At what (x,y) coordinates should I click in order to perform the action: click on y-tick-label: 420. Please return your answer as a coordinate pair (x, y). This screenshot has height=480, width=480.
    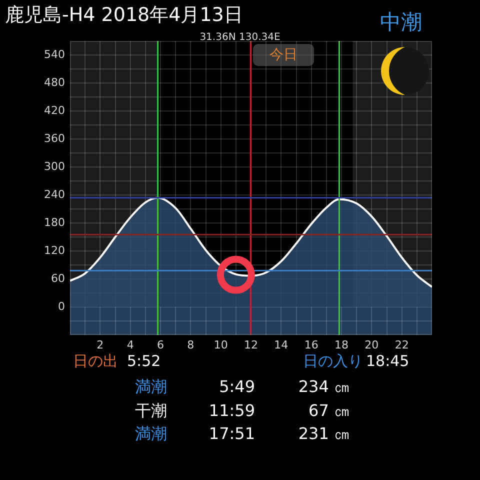
    Looking at the image, I should click on (54, 110).